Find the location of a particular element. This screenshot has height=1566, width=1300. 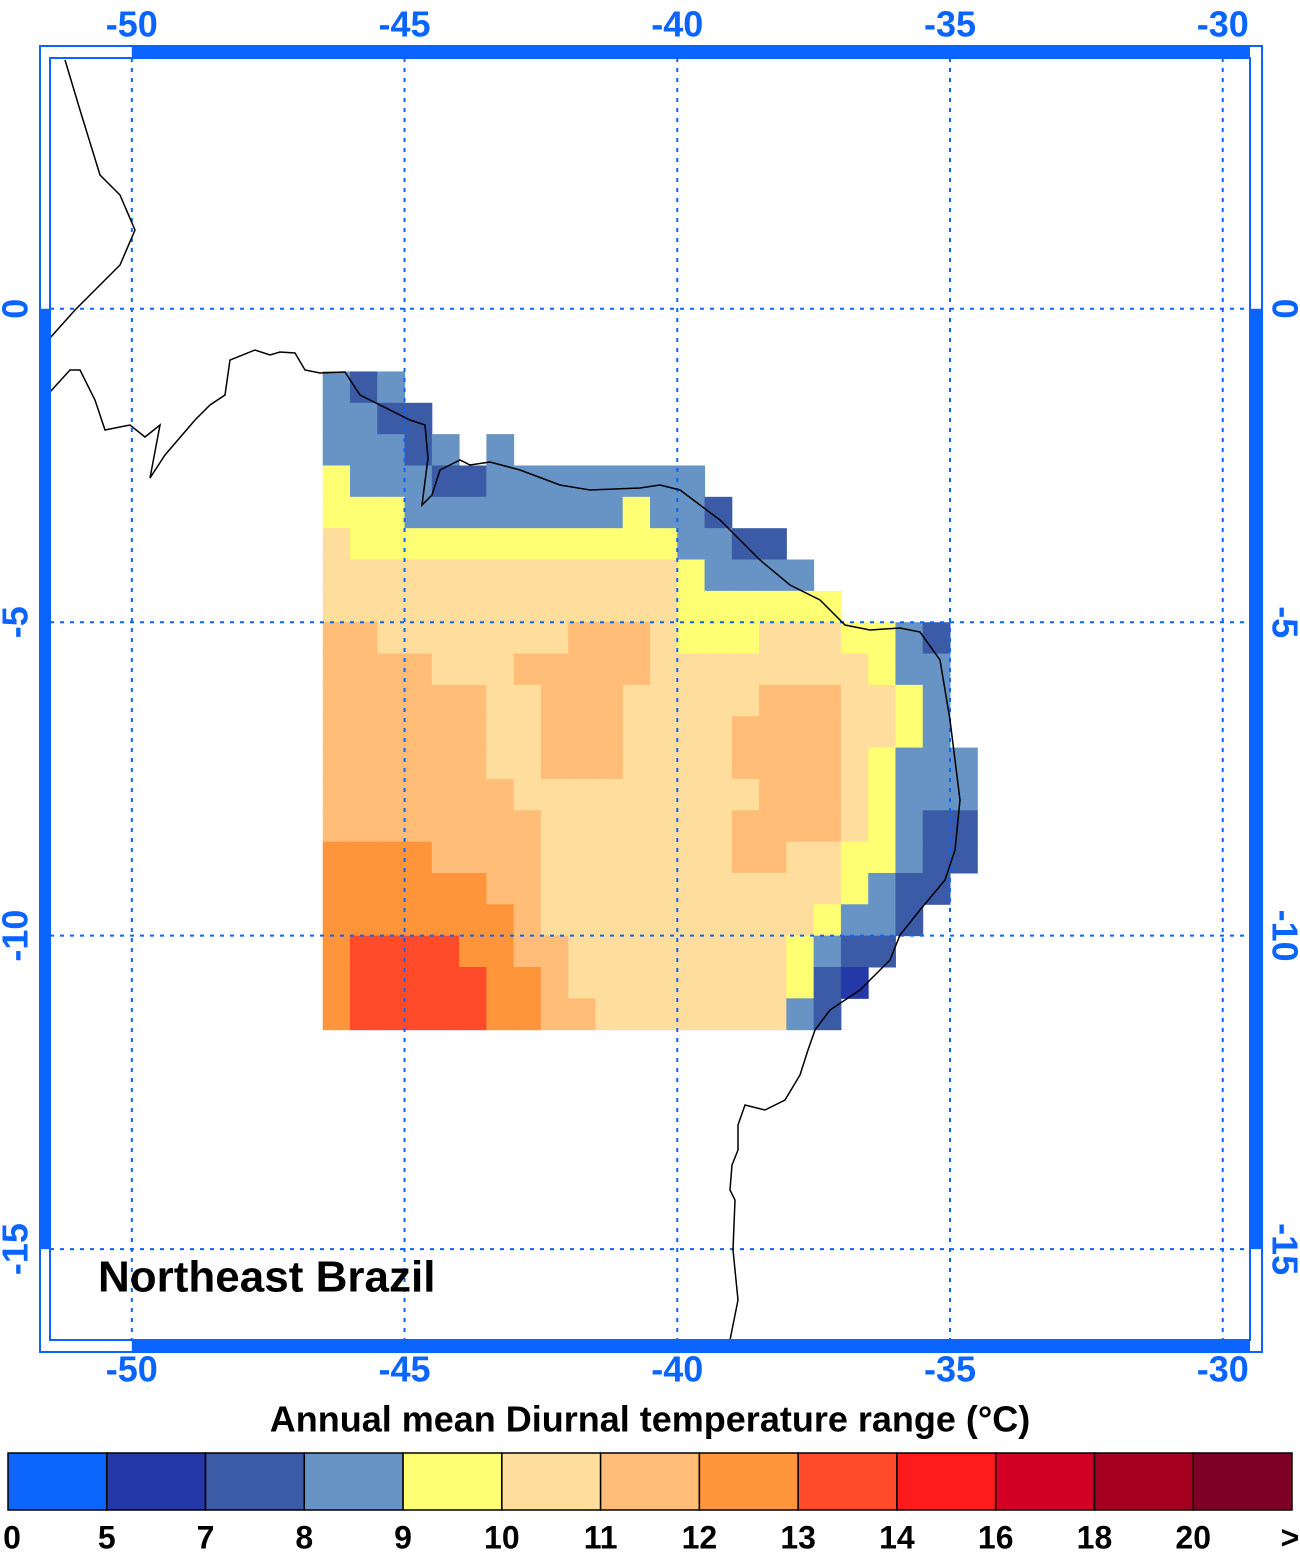

lon-tick-label: -35 is located at coordinates (950, 1369).